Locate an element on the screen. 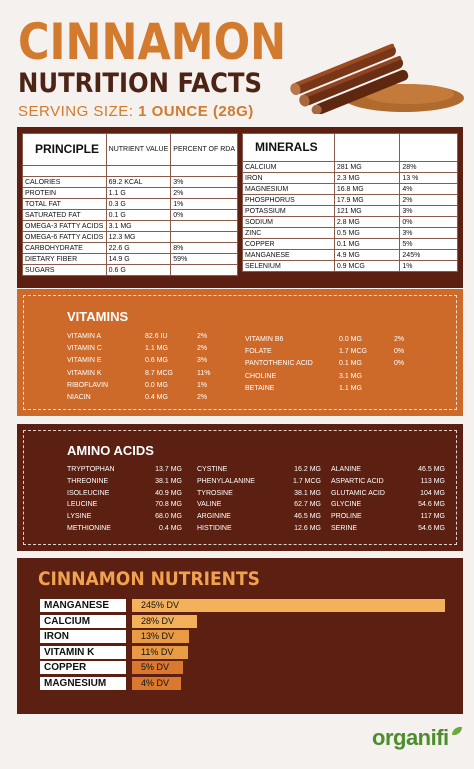  vitamin-value: 0.4 MG is located at coordinates (156, 397).